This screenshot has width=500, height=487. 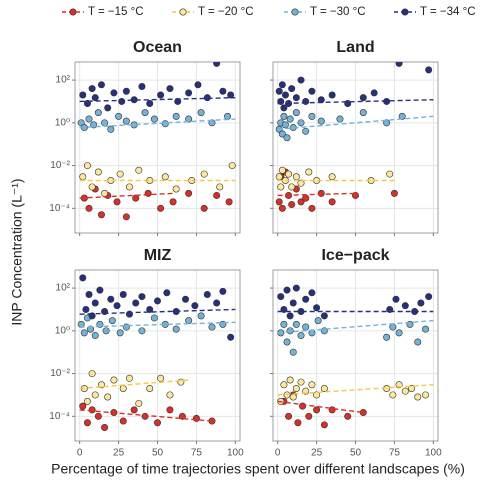 I want to click on x-tick-label: 25, so click(x=317, y=453).